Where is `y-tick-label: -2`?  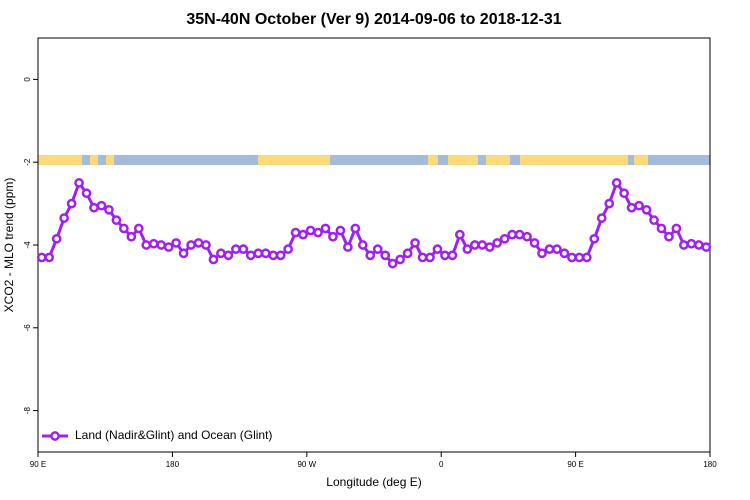 y-tick-label: -2 is located at coordinates (27, 162).